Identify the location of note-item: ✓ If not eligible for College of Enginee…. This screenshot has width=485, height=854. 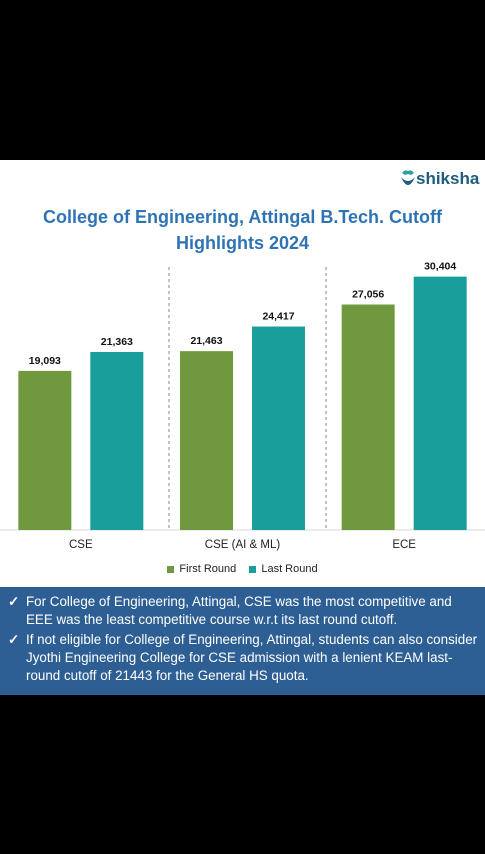
(243, 658).